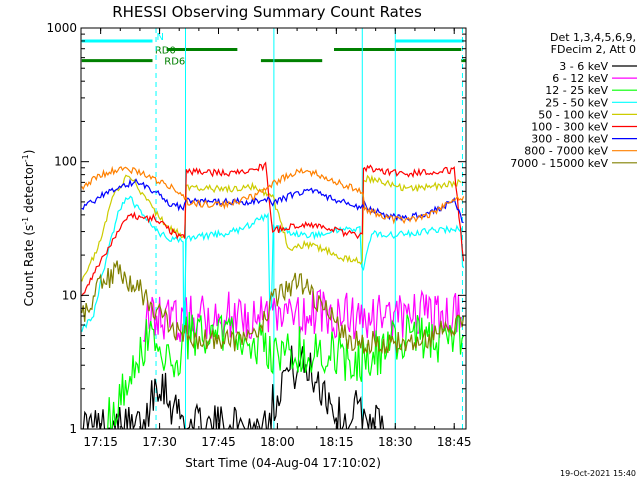 Image resolution: width=640 pixels, height=480 pixels. I want to click on flag-label: N, so click(159, 37).